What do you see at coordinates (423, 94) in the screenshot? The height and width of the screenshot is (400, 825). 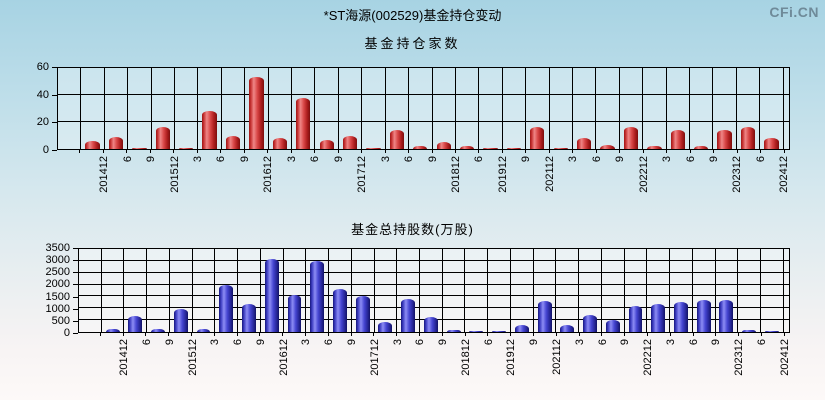 I see `gridline-horizontal` at bounding box center [423, 94].